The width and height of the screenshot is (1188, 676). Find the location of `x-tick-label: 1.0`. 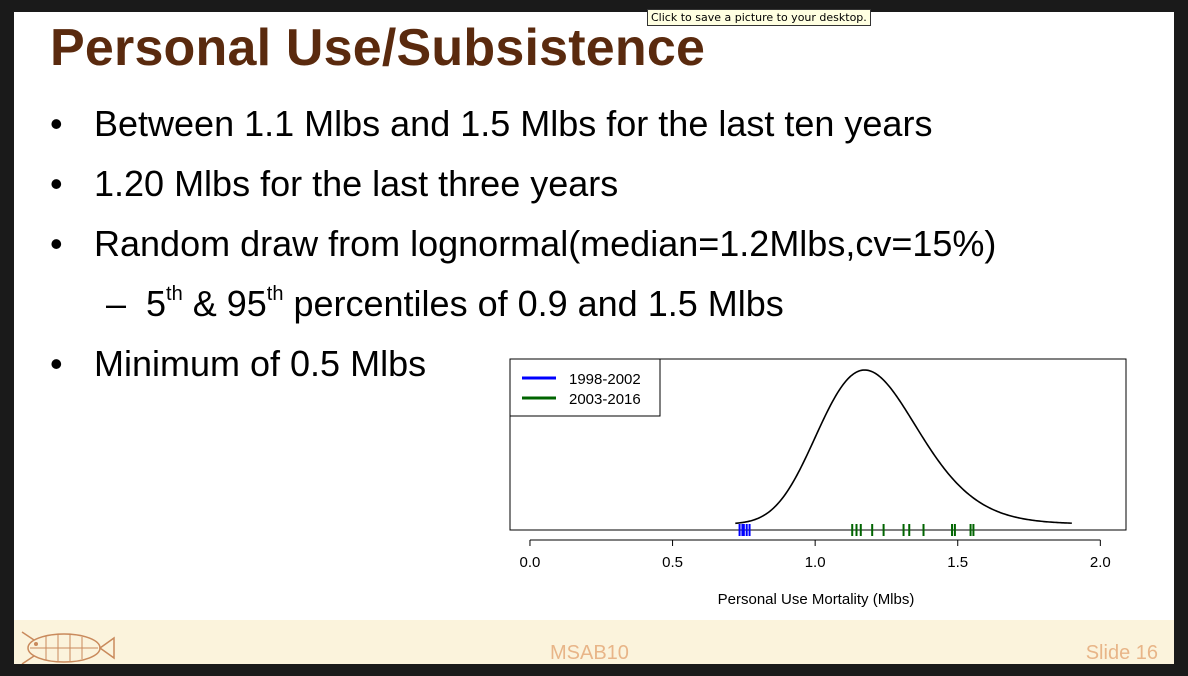

x-tick-label: 1.0 is located at coordinates (815, 562).